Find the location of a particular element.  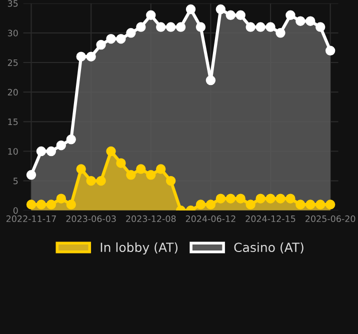

y-tick-label: 35 is located at coordinates (13, 3).